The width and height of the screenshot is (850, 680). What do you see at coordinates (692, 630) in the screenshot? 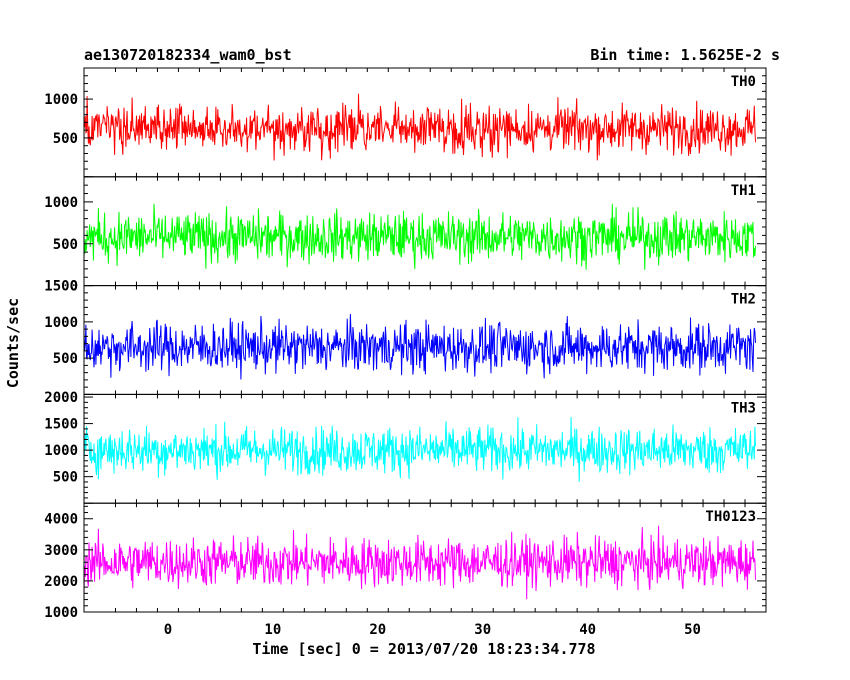
I see `x-tick-label: 50` at bounding box center [692, 630].